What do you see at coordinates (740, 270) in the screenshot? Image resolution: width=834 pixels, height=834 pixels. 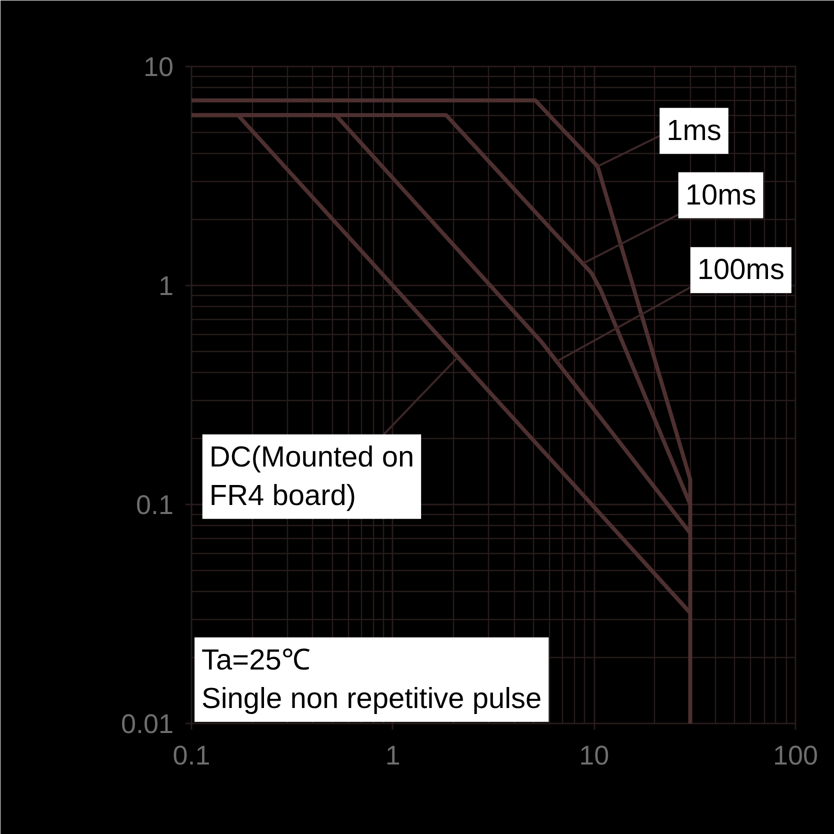 I see `annotation: 100ms` at bounding box center [740, 270].